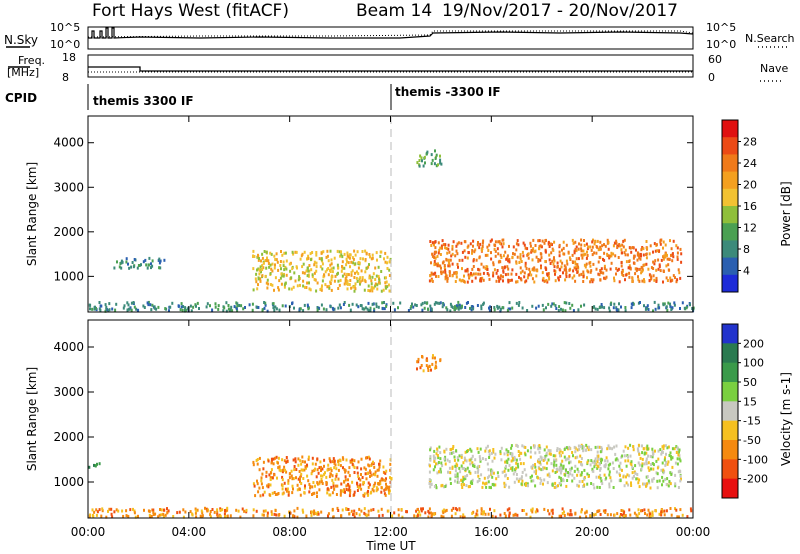 This screenshot has height=554, width=800. Describe the element at coordinates (746, 249) in the screenshot. I see `colorbar-tick-label: 8` at that location.